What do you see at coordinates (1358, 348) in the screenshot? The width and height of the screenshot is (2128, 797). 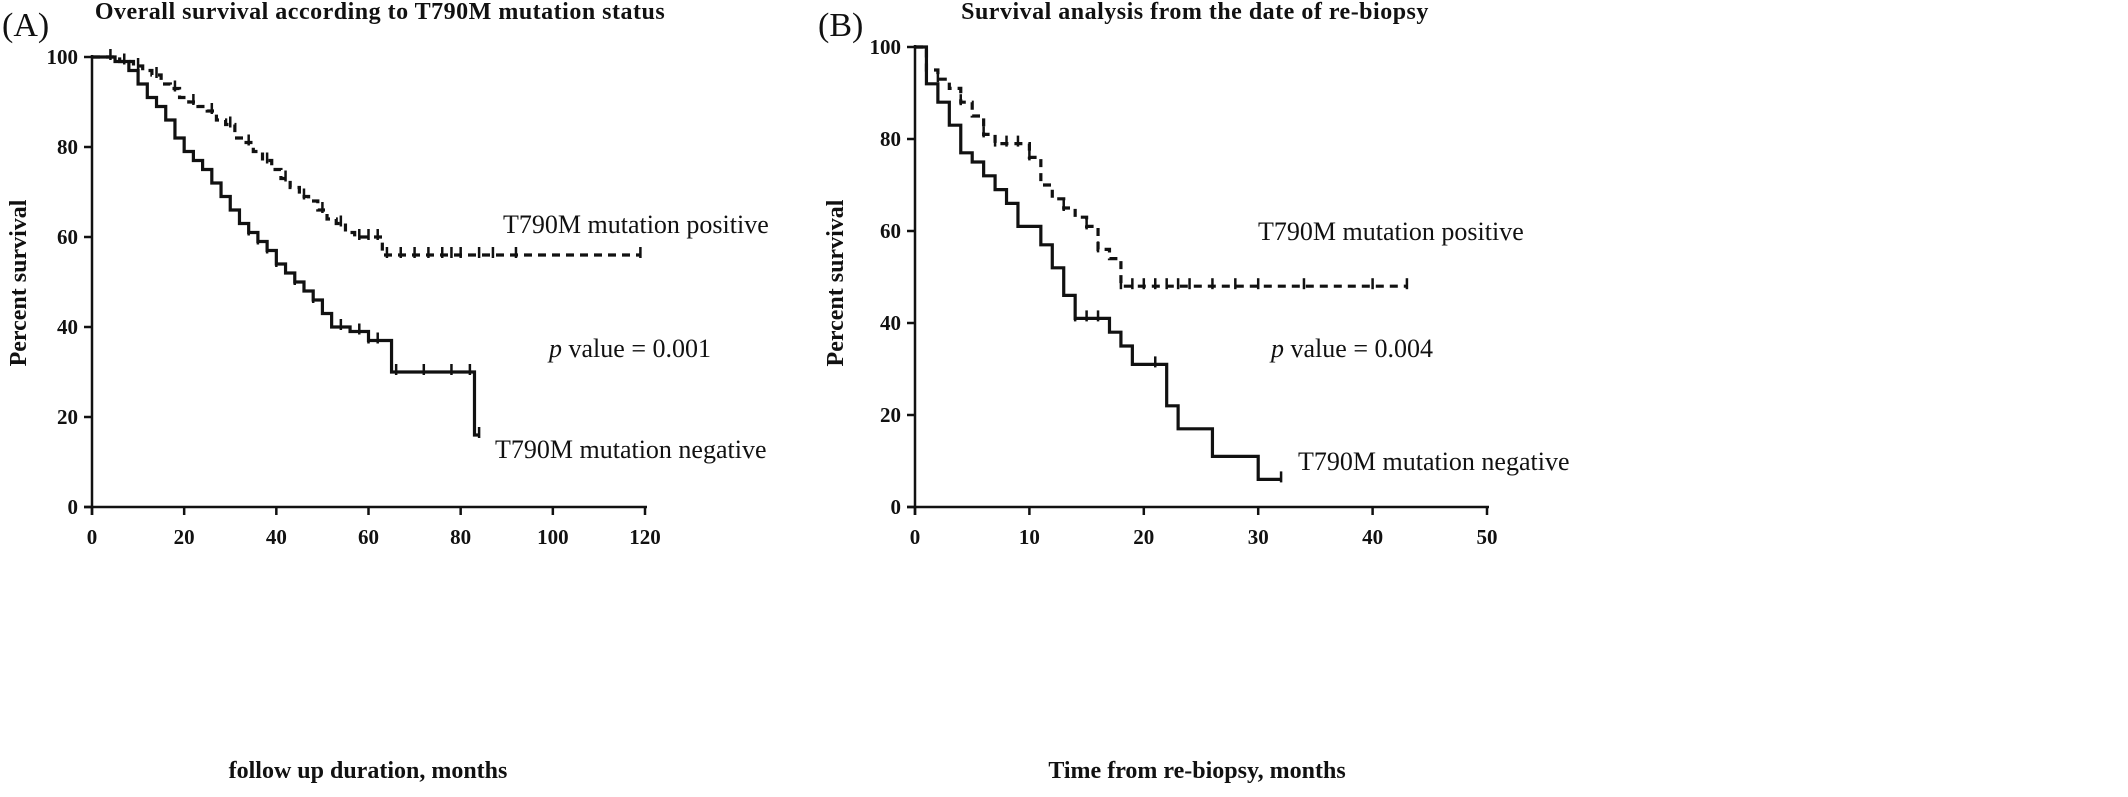 I see `p-value-text: value = 0.004` at bounding box center [1358, 348].